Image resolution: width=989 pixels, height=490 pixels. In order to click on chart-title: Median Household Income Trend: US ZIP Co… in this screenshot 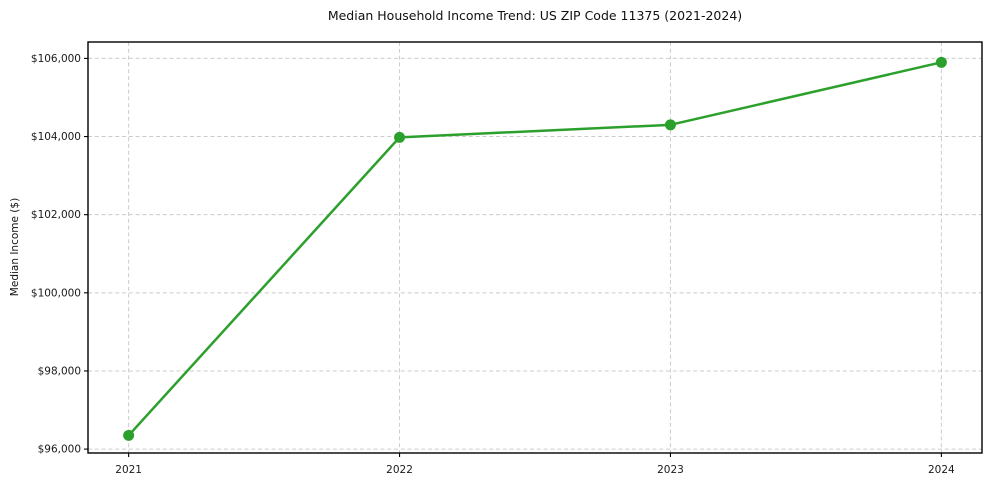, I will do `click(535, 15)`.